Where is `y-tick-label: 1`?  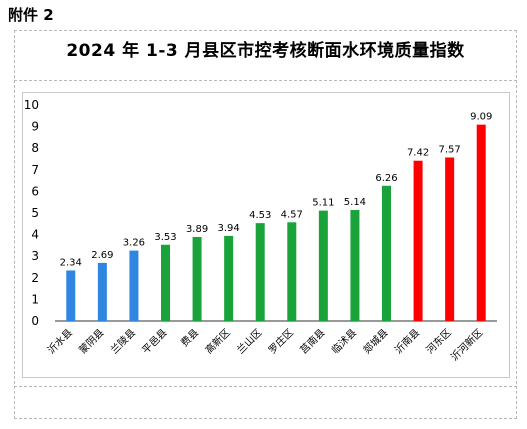 y-tick-label: 1 is located at coordinates (35, 299).